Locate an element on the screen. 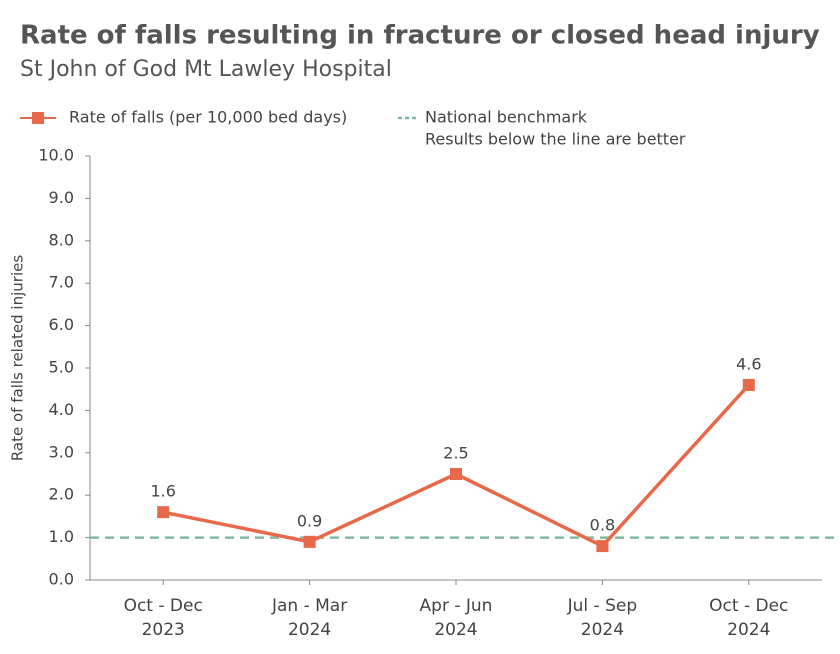  data-label: 2.5 is located at coordinates (455, 453).